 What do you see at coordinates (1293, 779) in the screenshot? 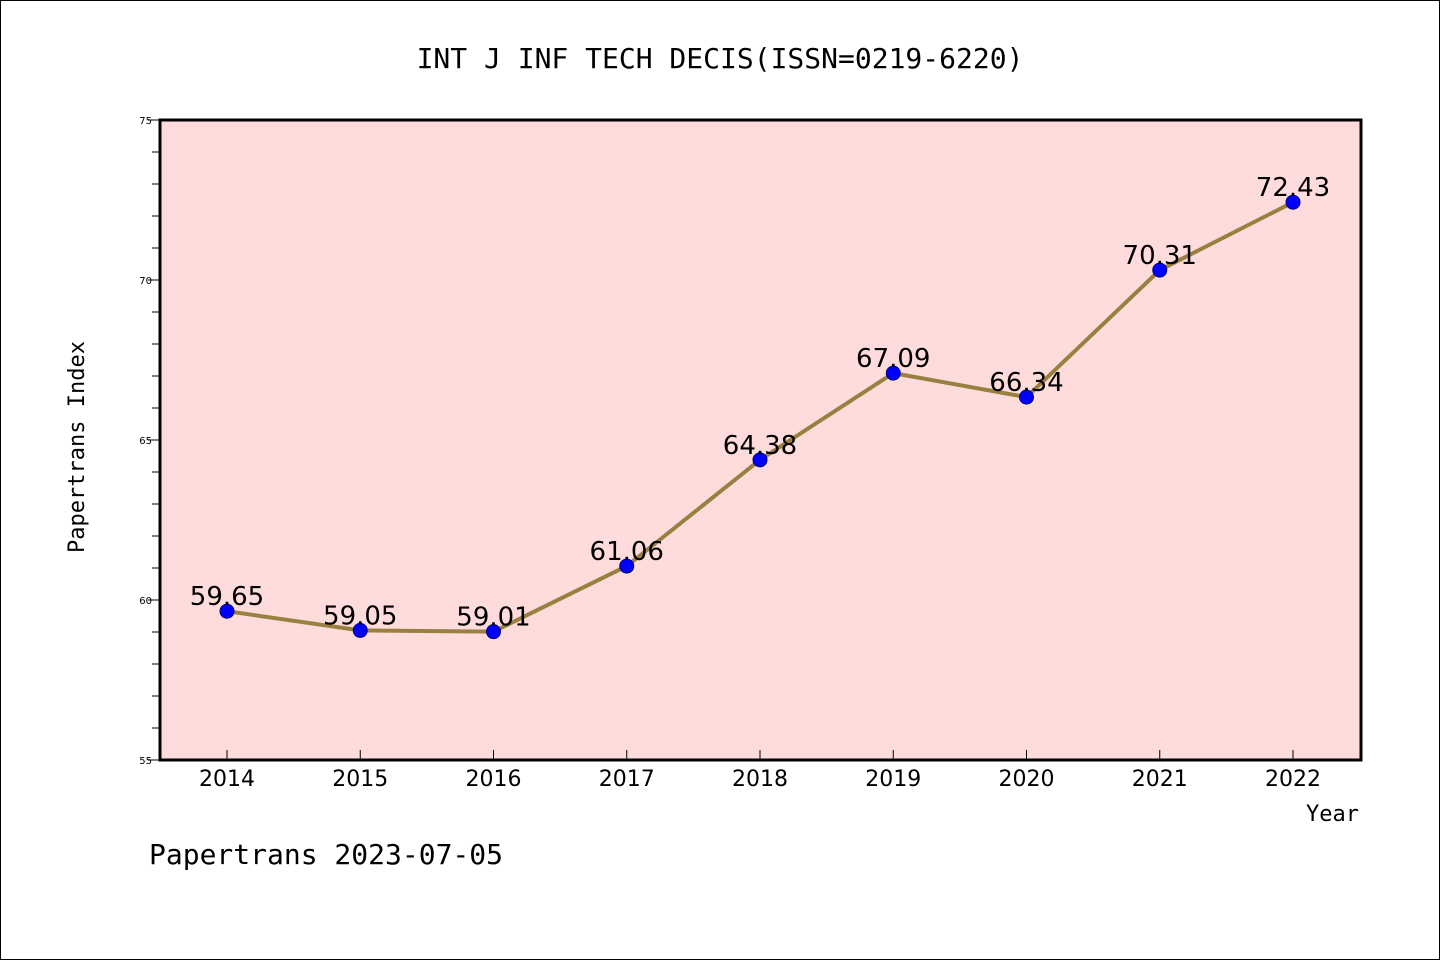
I see `x-tick-label: 2022` at bounding box center [1293, 779].